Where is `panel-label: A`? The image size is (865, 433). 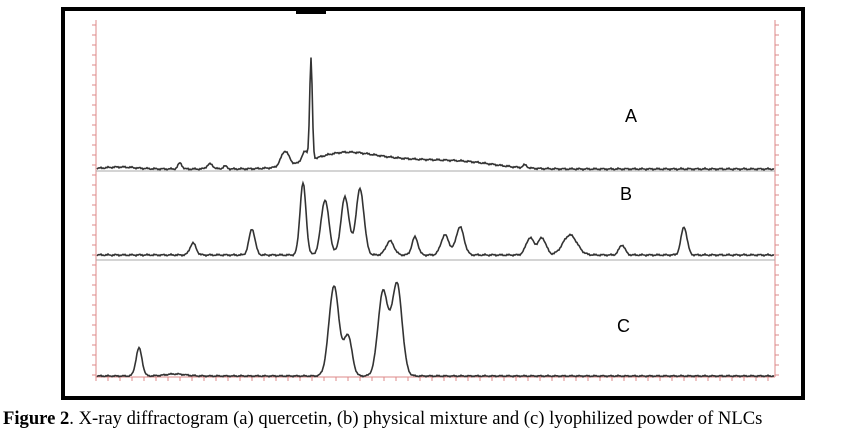
panel-label: A is located at coordinates (631, 116).